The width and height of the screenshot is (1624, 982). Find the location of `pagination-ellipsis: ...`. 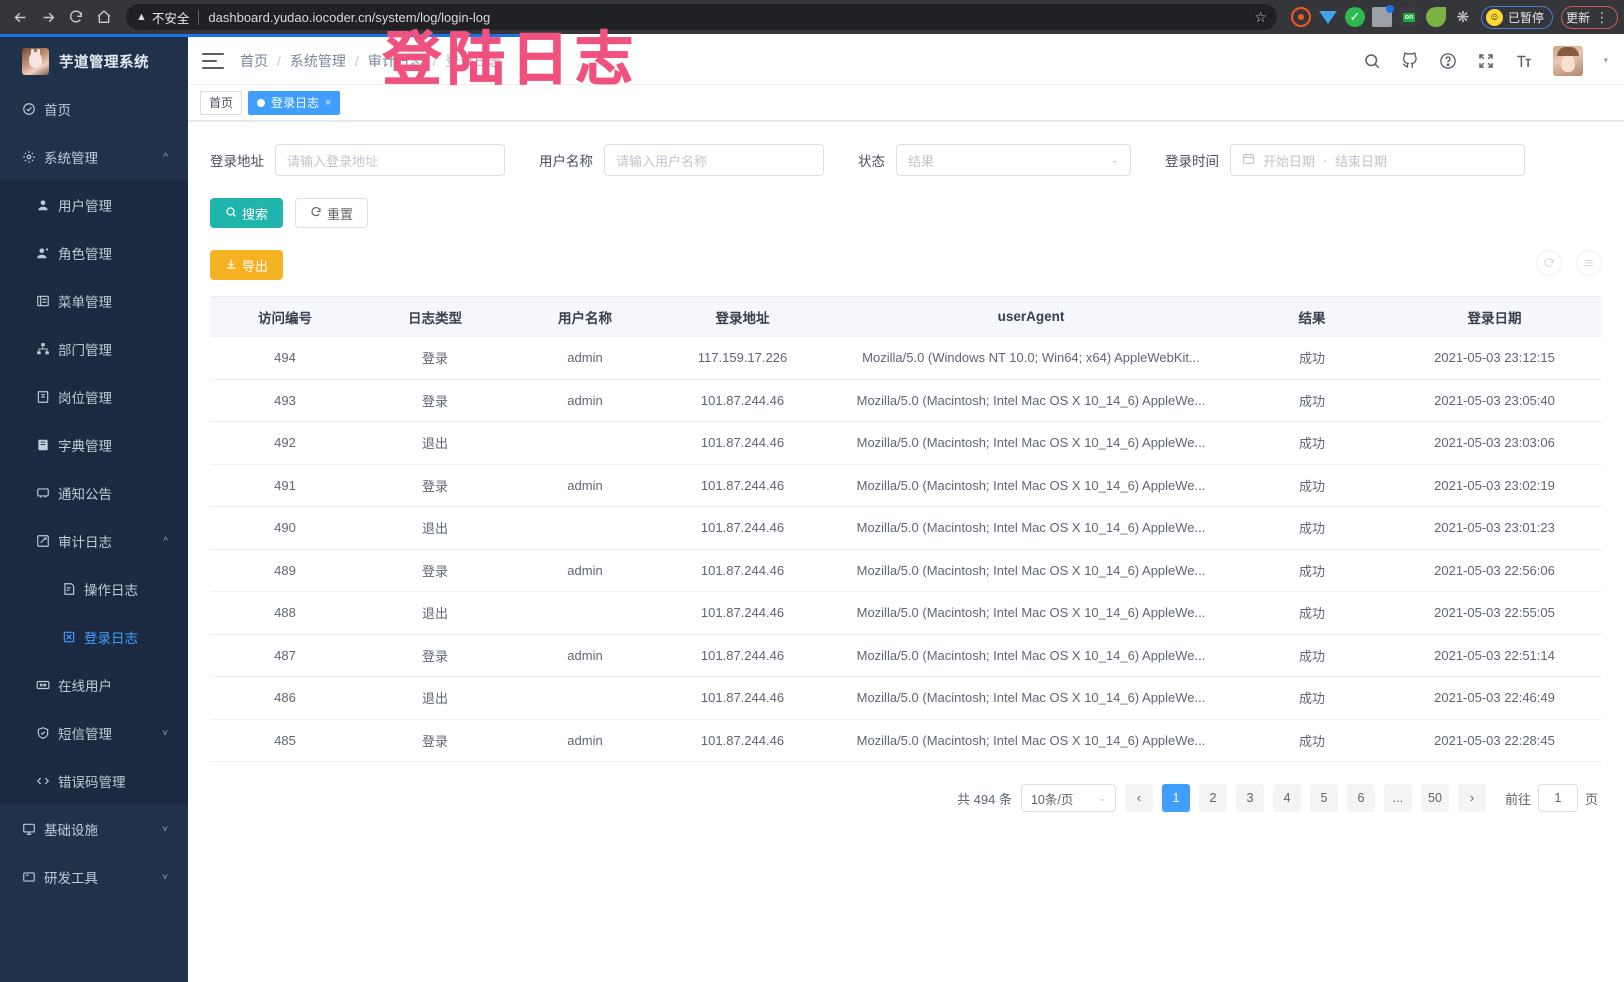

pagination-ellipsis: ... is located at coordinates (1397, 798).